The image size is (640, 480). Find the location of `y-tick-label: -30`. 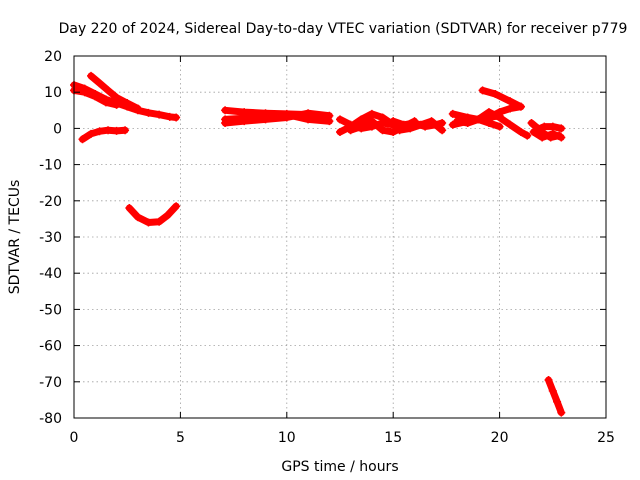

y-tick-label: -30 is located at coordinates (50, 238).